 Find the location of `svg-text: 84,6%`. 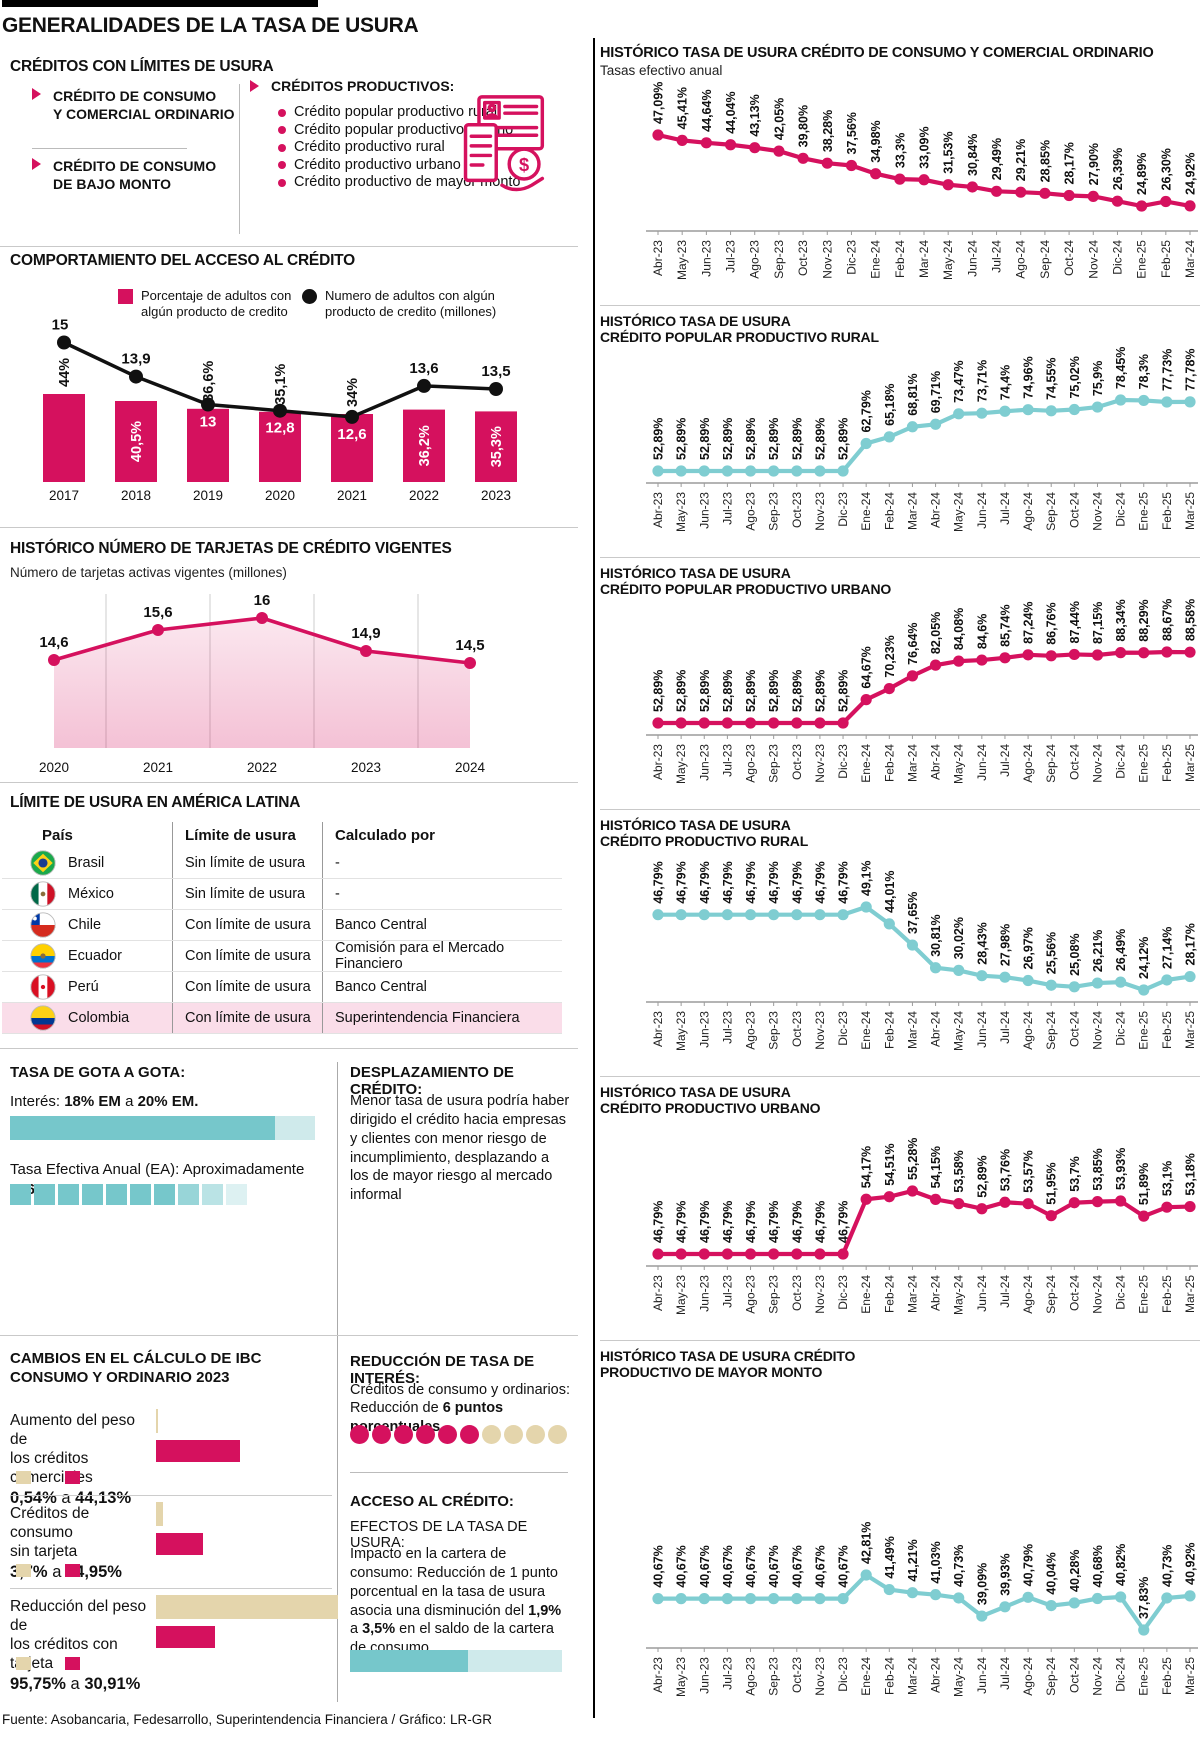

svg-text: 84,6% is located at coordinates (982, 631).